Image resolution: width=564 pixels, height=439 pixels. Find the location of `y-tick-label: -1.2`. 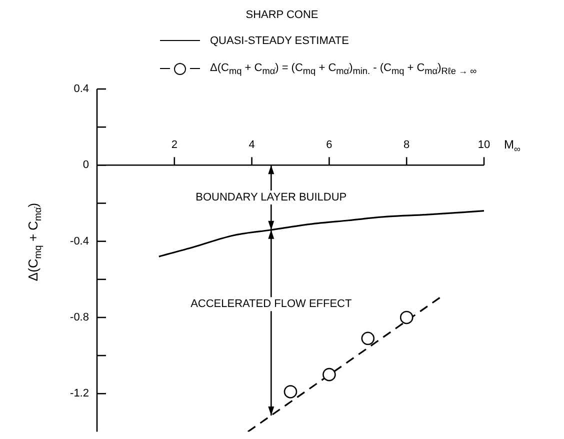

y-tick-label: -1.2 is located at coordinates (79, 394).